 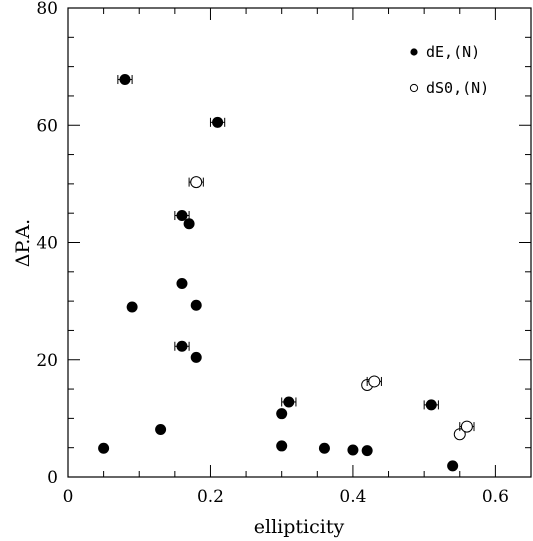 What do you see at coordinates (414, 52) in the screenshot?
I see `legend-marker-dE` at bounding box center [414, 52].